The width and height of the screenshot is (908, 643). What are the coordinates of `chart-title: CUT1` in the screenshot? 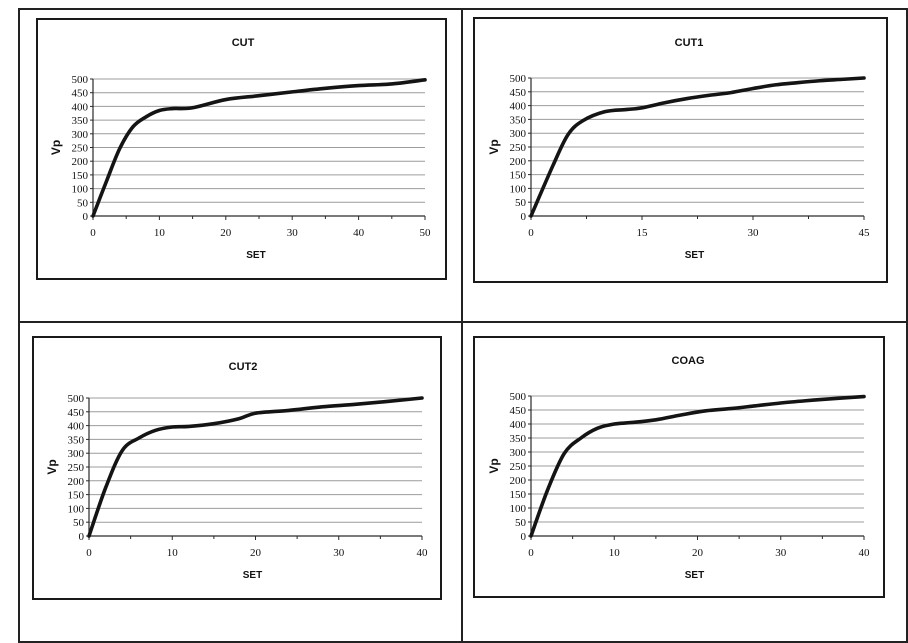 It's located at (689, 43).